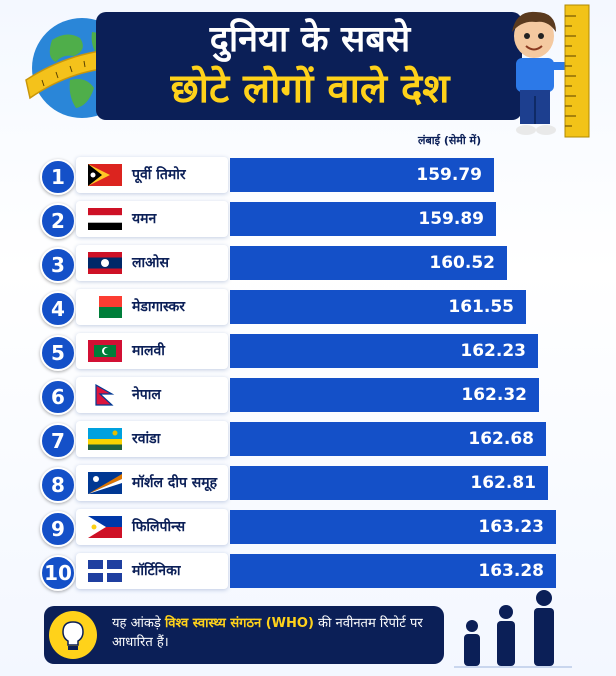  Describe the element at coordinates (58, 177) in the screenshot. I see `rank-badge: 1` at that location.